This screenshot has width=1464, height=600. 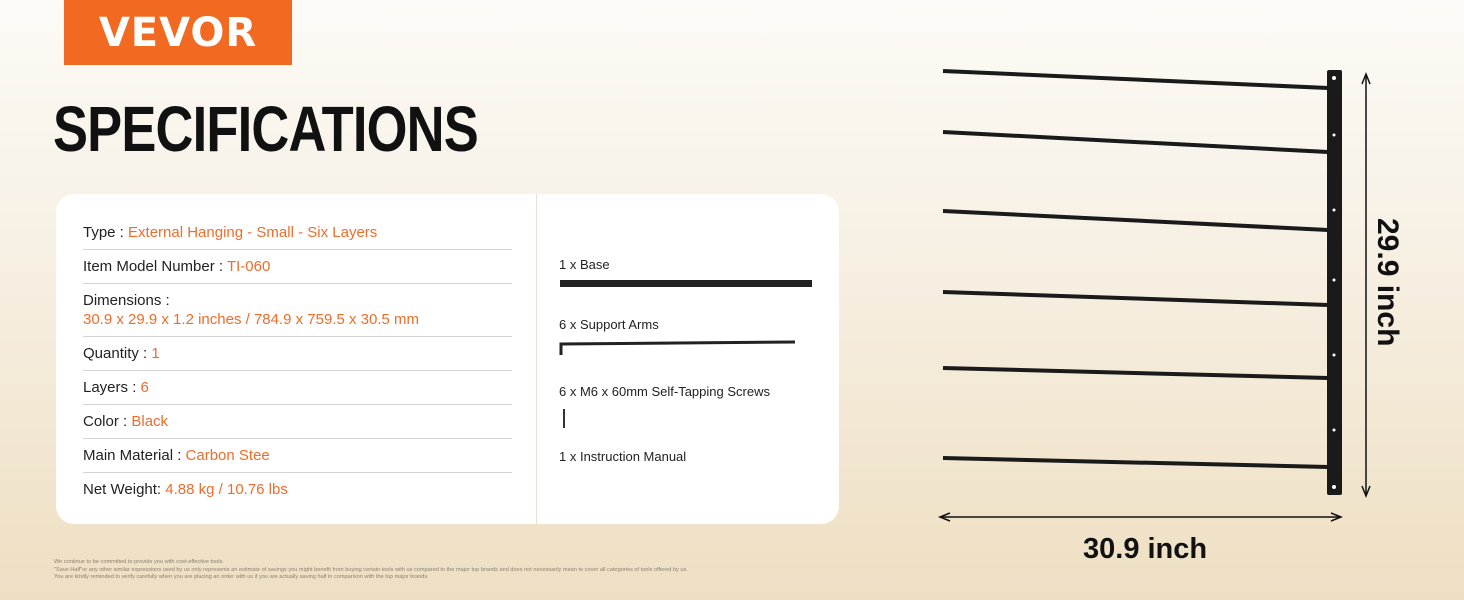 What do you see at coordinates (584, 264) in the screenshot?
I see `package-base: 1 x Base` at bounding box center [584, 264].